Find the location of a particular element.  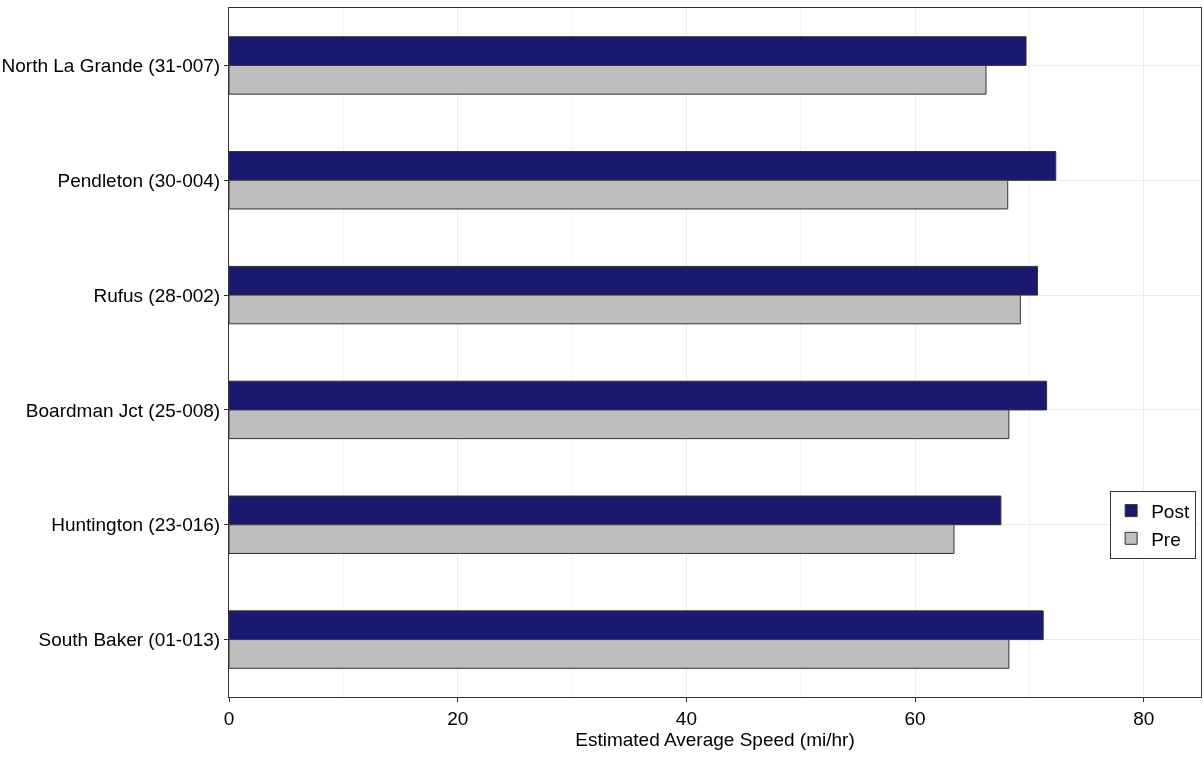

y-tick-label: South Baker (01-013) is located at coordinates (129, 640).